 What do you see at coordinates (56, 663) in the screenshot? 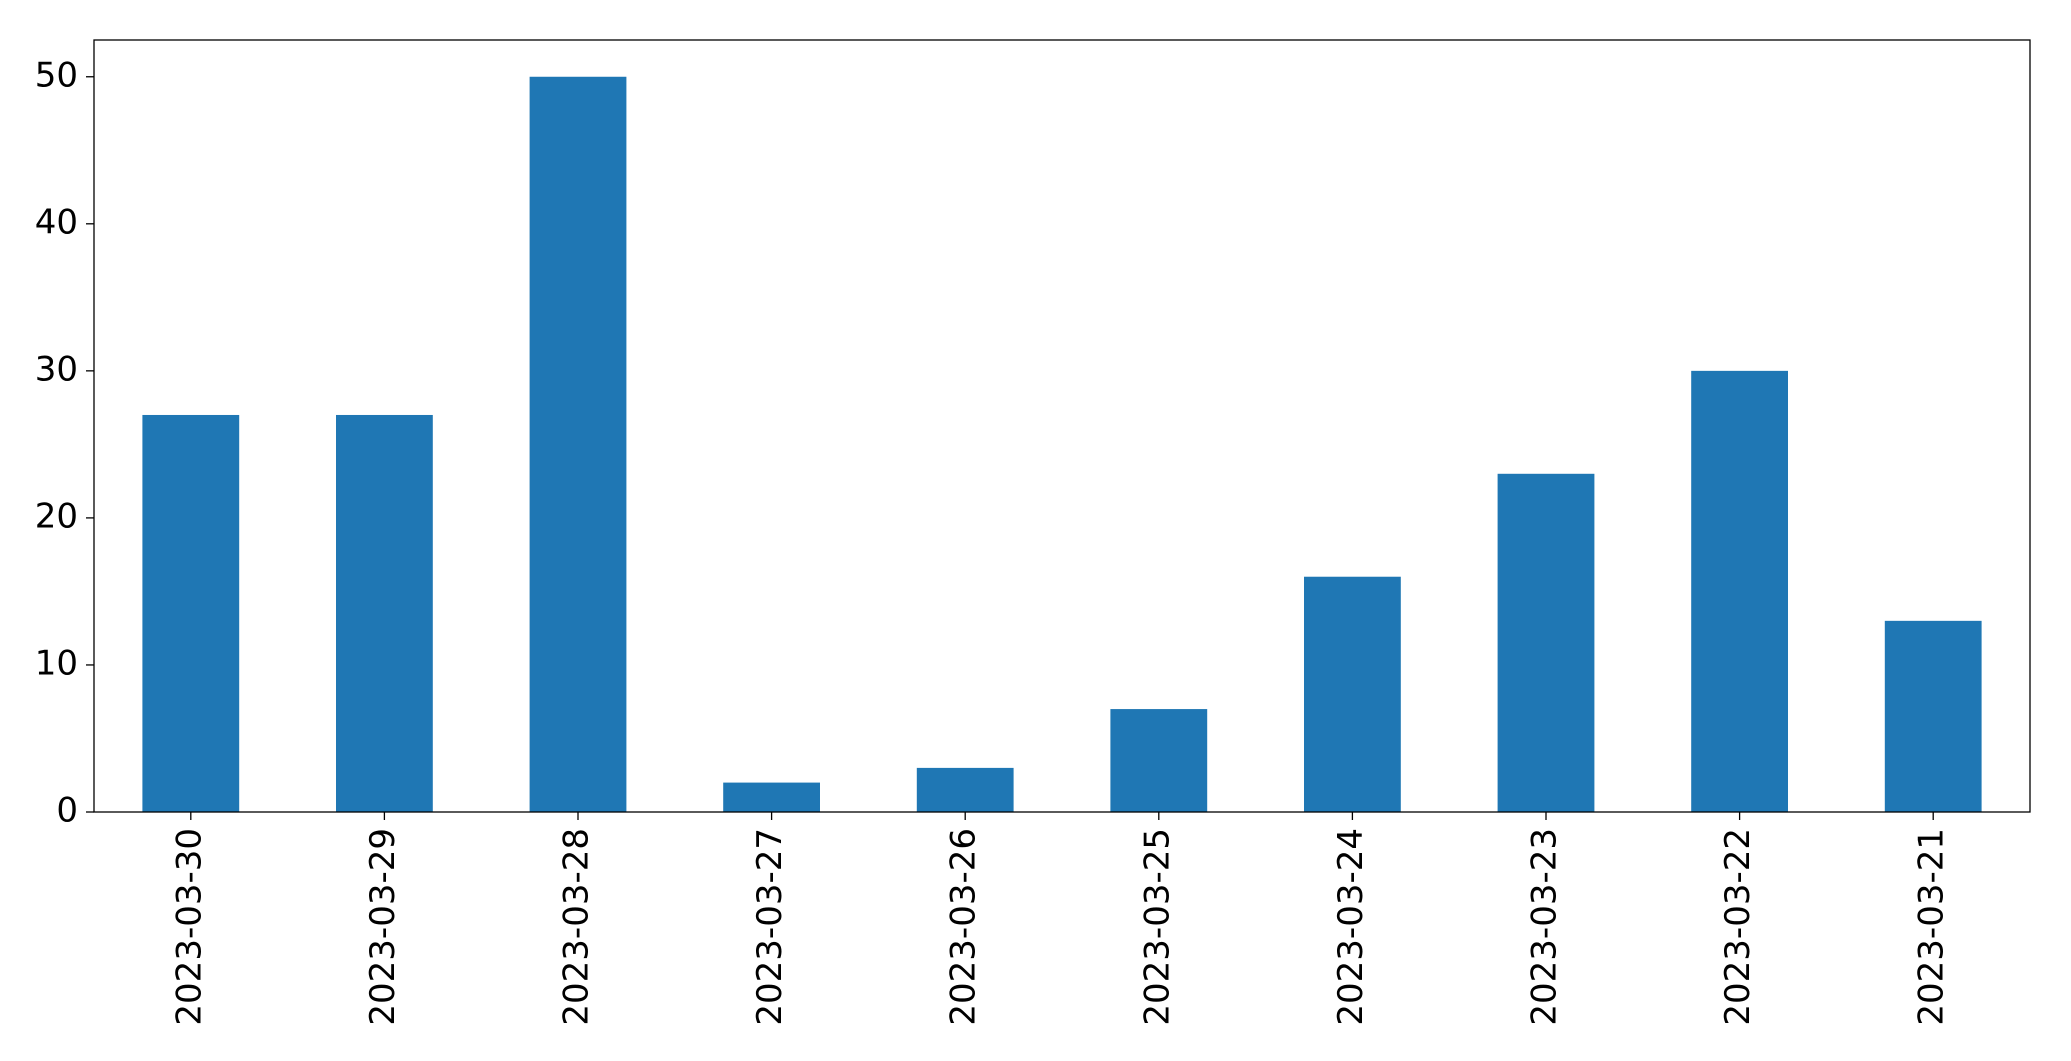
I see `y-tick-label: 10` at bounding box center [56, 663].